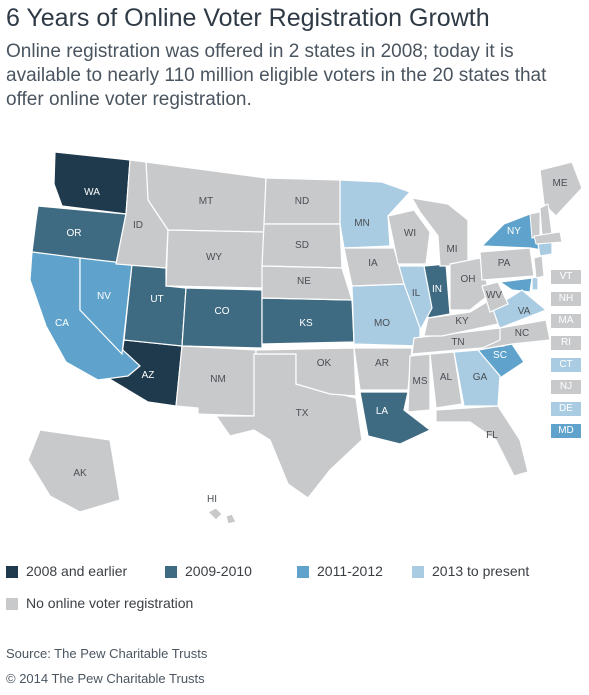 The width and height of the screenshot is (589, 695). I want to click on state-label-mi: MI, so click(451, 249).